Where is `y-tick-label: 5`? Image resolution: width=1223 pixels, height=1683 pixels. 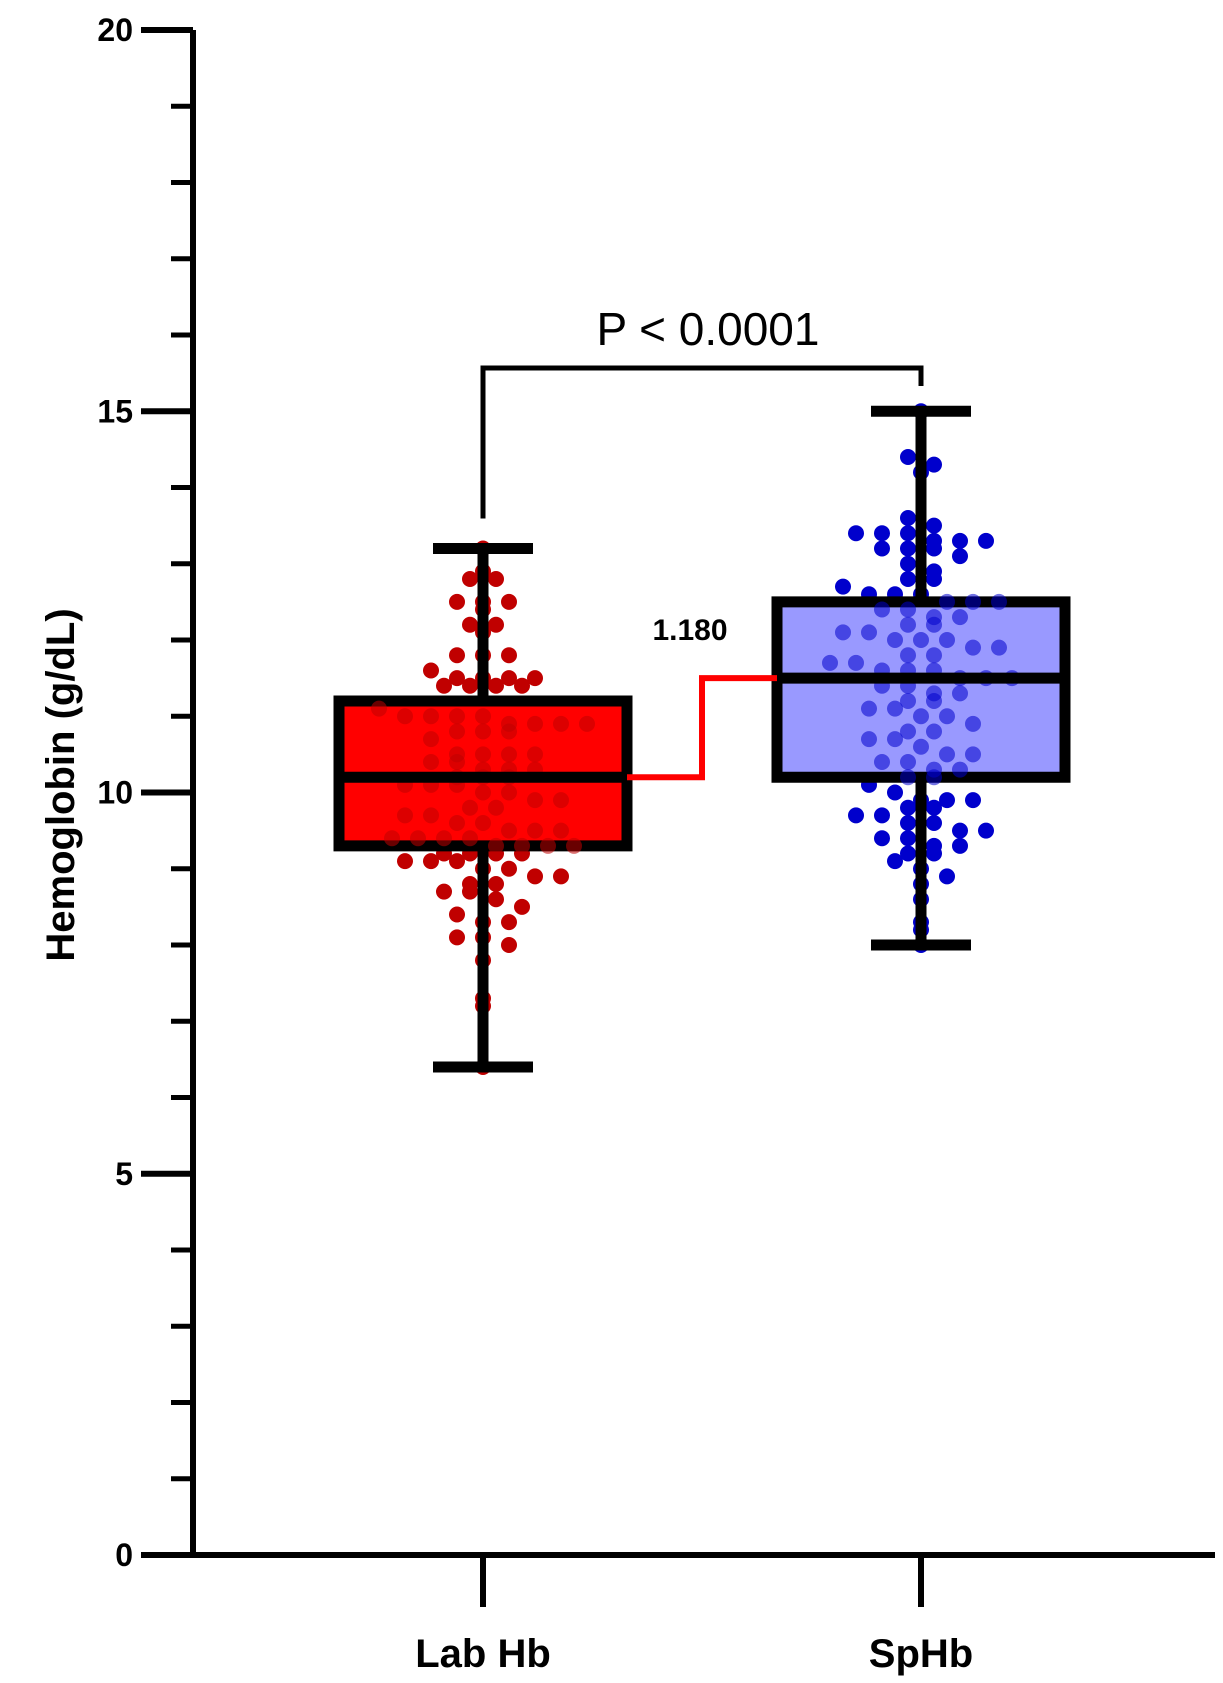 y-tick-label: 5 is located at coordinates (124, 1174).